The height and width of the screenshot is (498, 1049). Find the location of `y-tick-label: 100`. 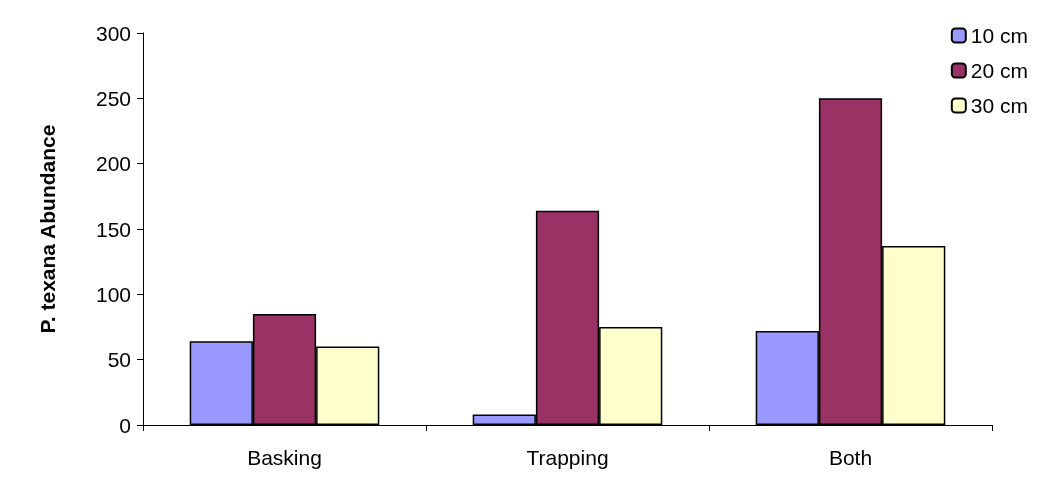

y-tick-label: 100 is located at coordinates (113, 294).